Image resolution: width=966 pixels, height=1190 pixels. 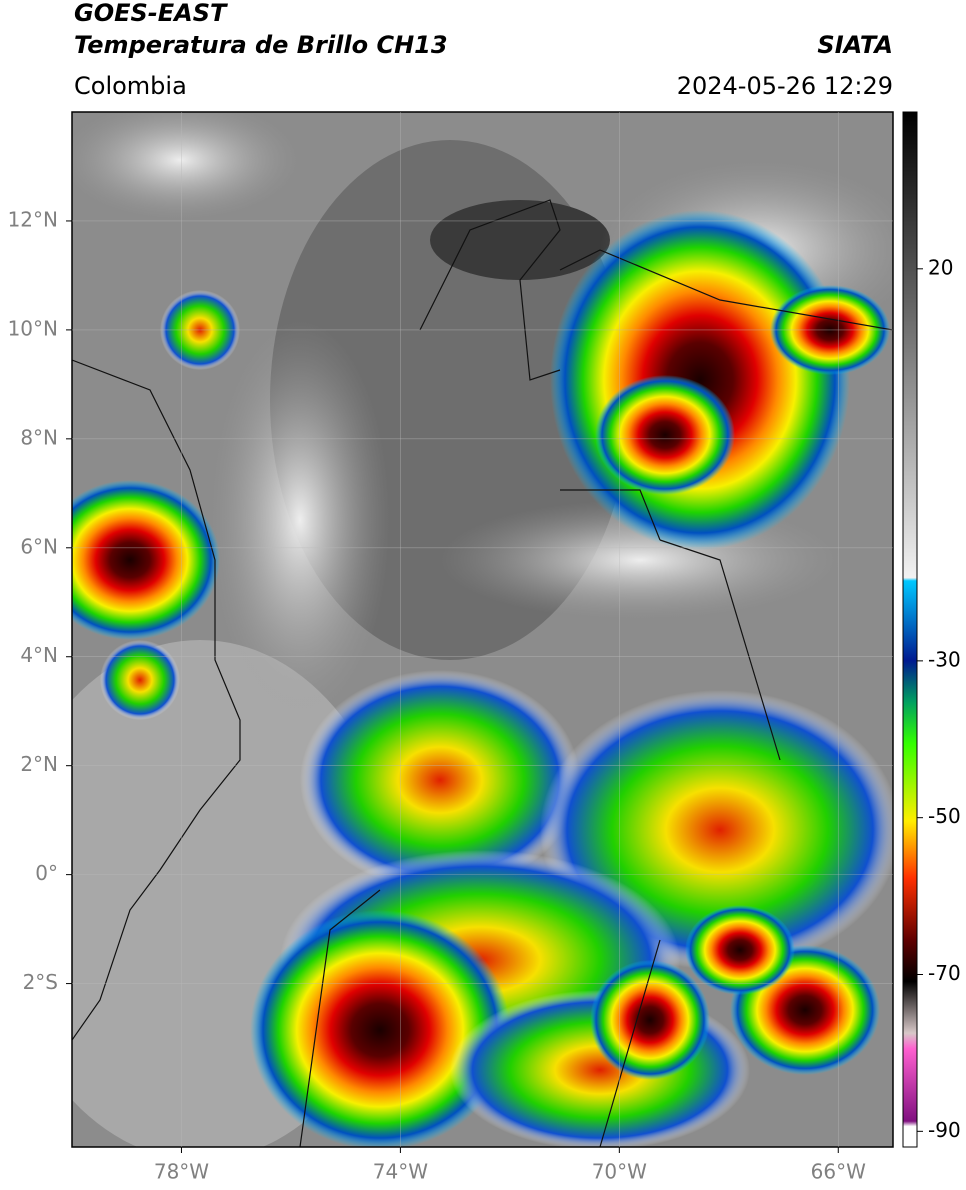 I want to click on colorbar, so click(x=910, y=629).